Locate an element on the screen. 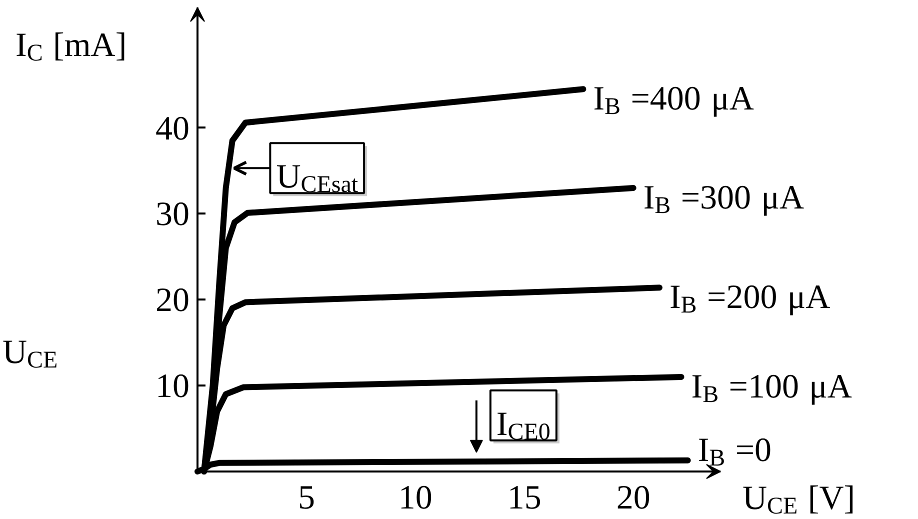 The width and height of the screenshot is (918, 519). x-tick-label: 5 is located at coordinates (306, 498).